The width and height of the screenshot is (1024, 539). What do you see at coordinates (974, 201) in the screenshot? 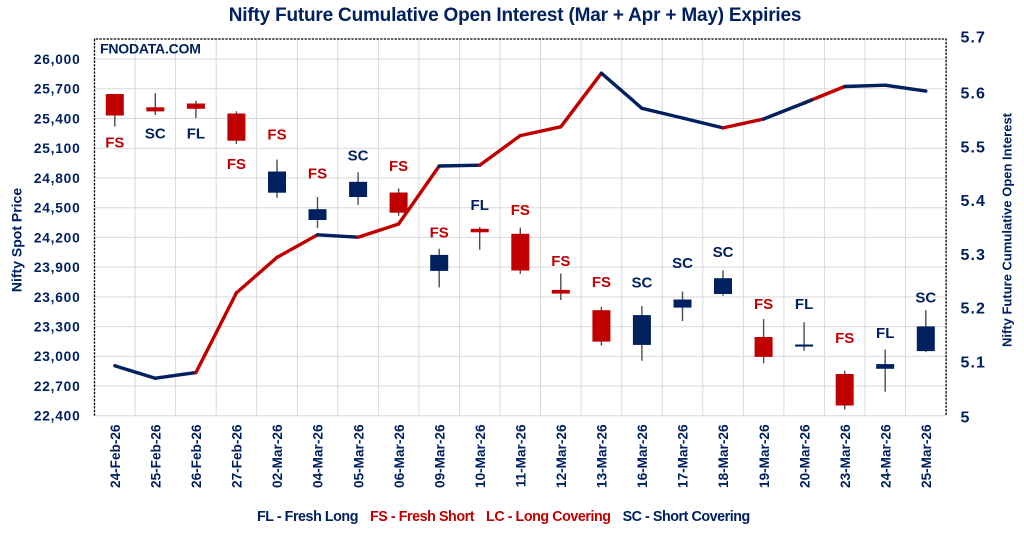
I see `svg-text: 5.4` at bounding box center [974, 201].